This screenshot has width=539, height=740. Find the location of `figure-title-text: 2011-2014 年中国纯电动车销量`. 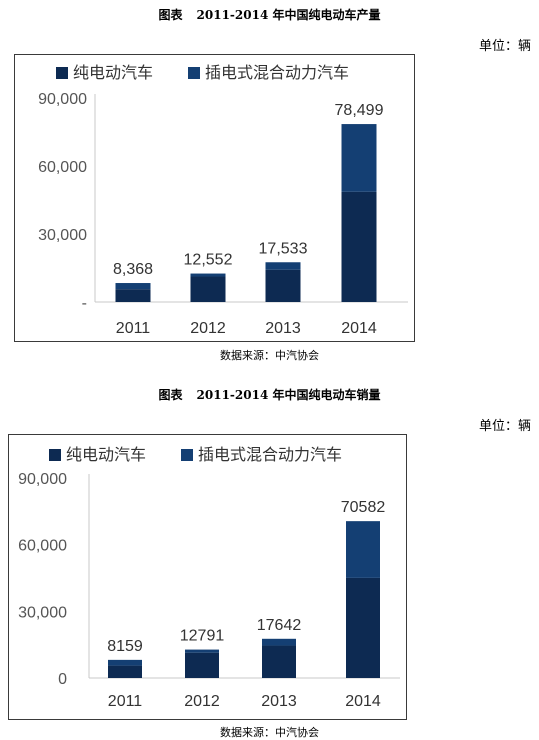

figure-title-text: 2011-2014 年中国纯电动车销量 is located at coordinates (288, 395).